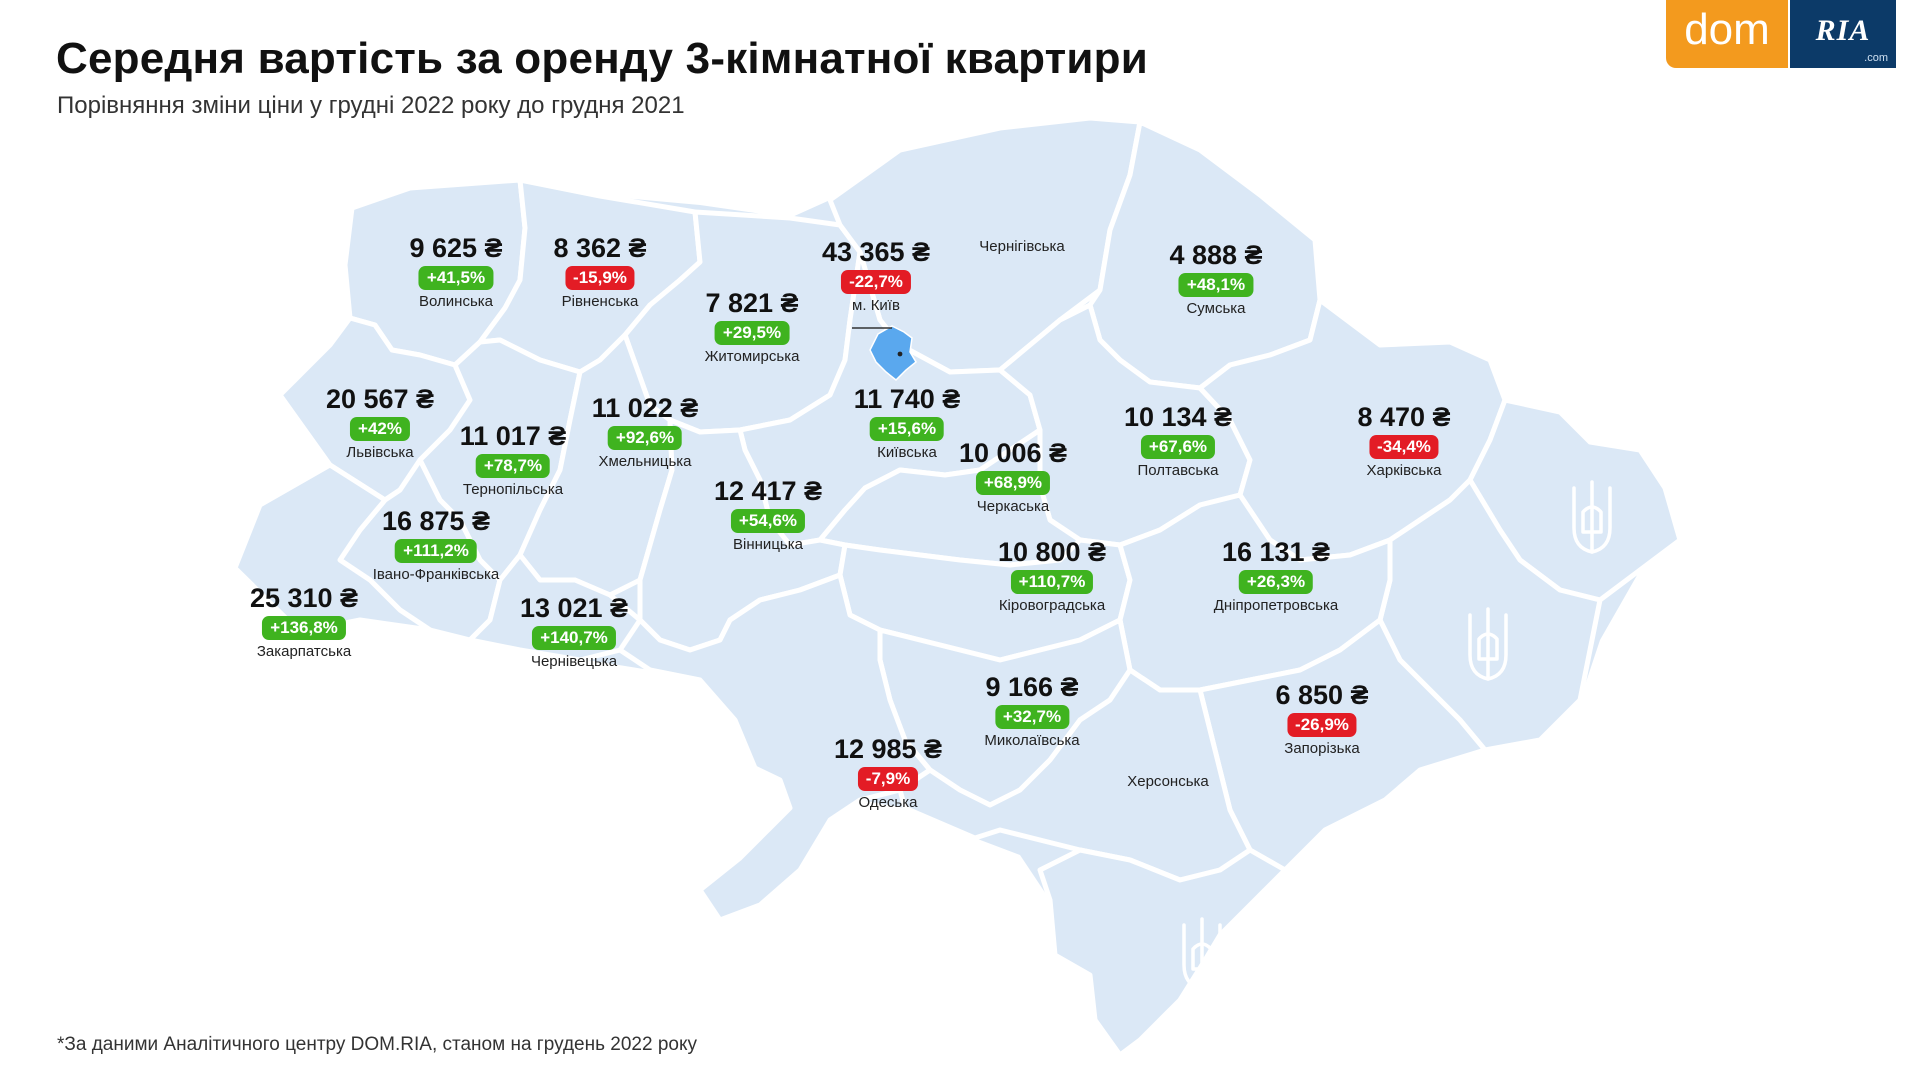  Describe the element at coordinates (1013, 506) in the screenshot. I see `region-name: Черкаська` at that location.